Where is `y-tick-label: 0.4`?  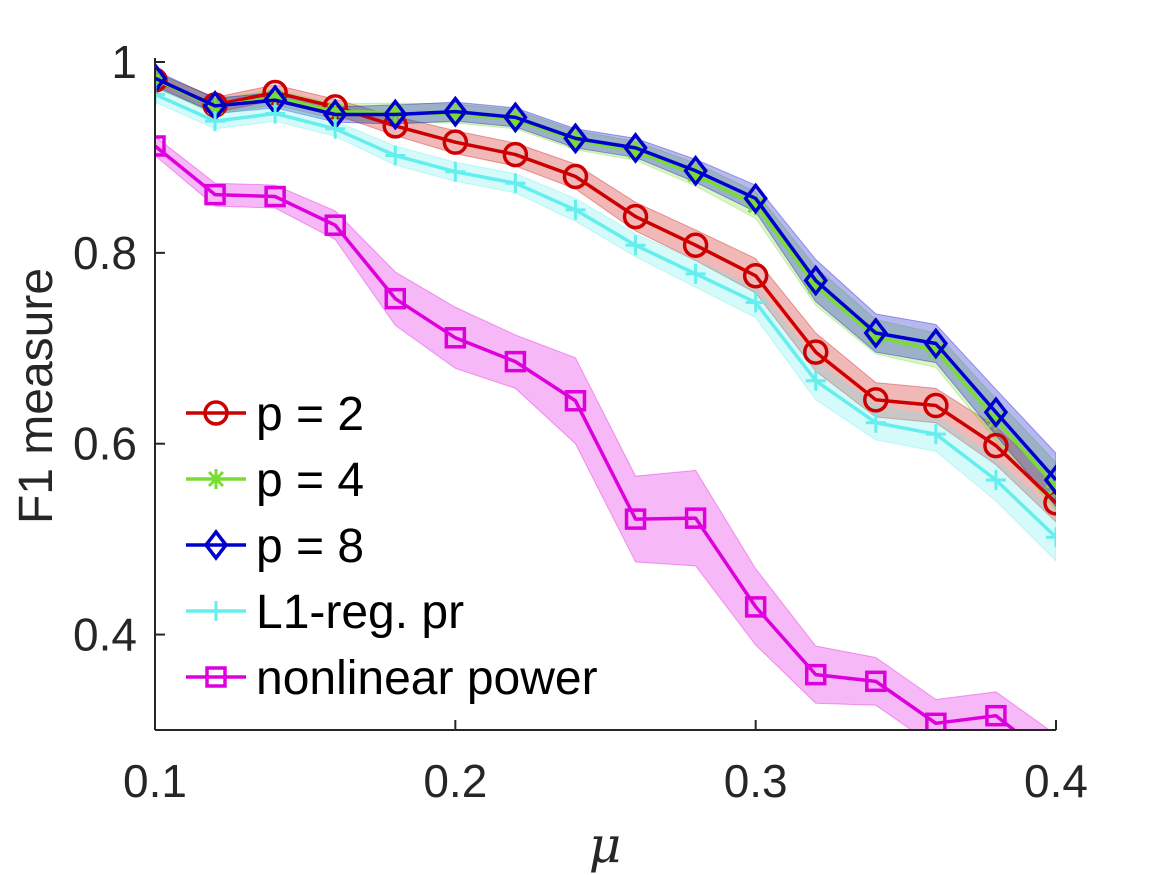
y-tick-label: 0.4 is located at coordinates (105, 635).